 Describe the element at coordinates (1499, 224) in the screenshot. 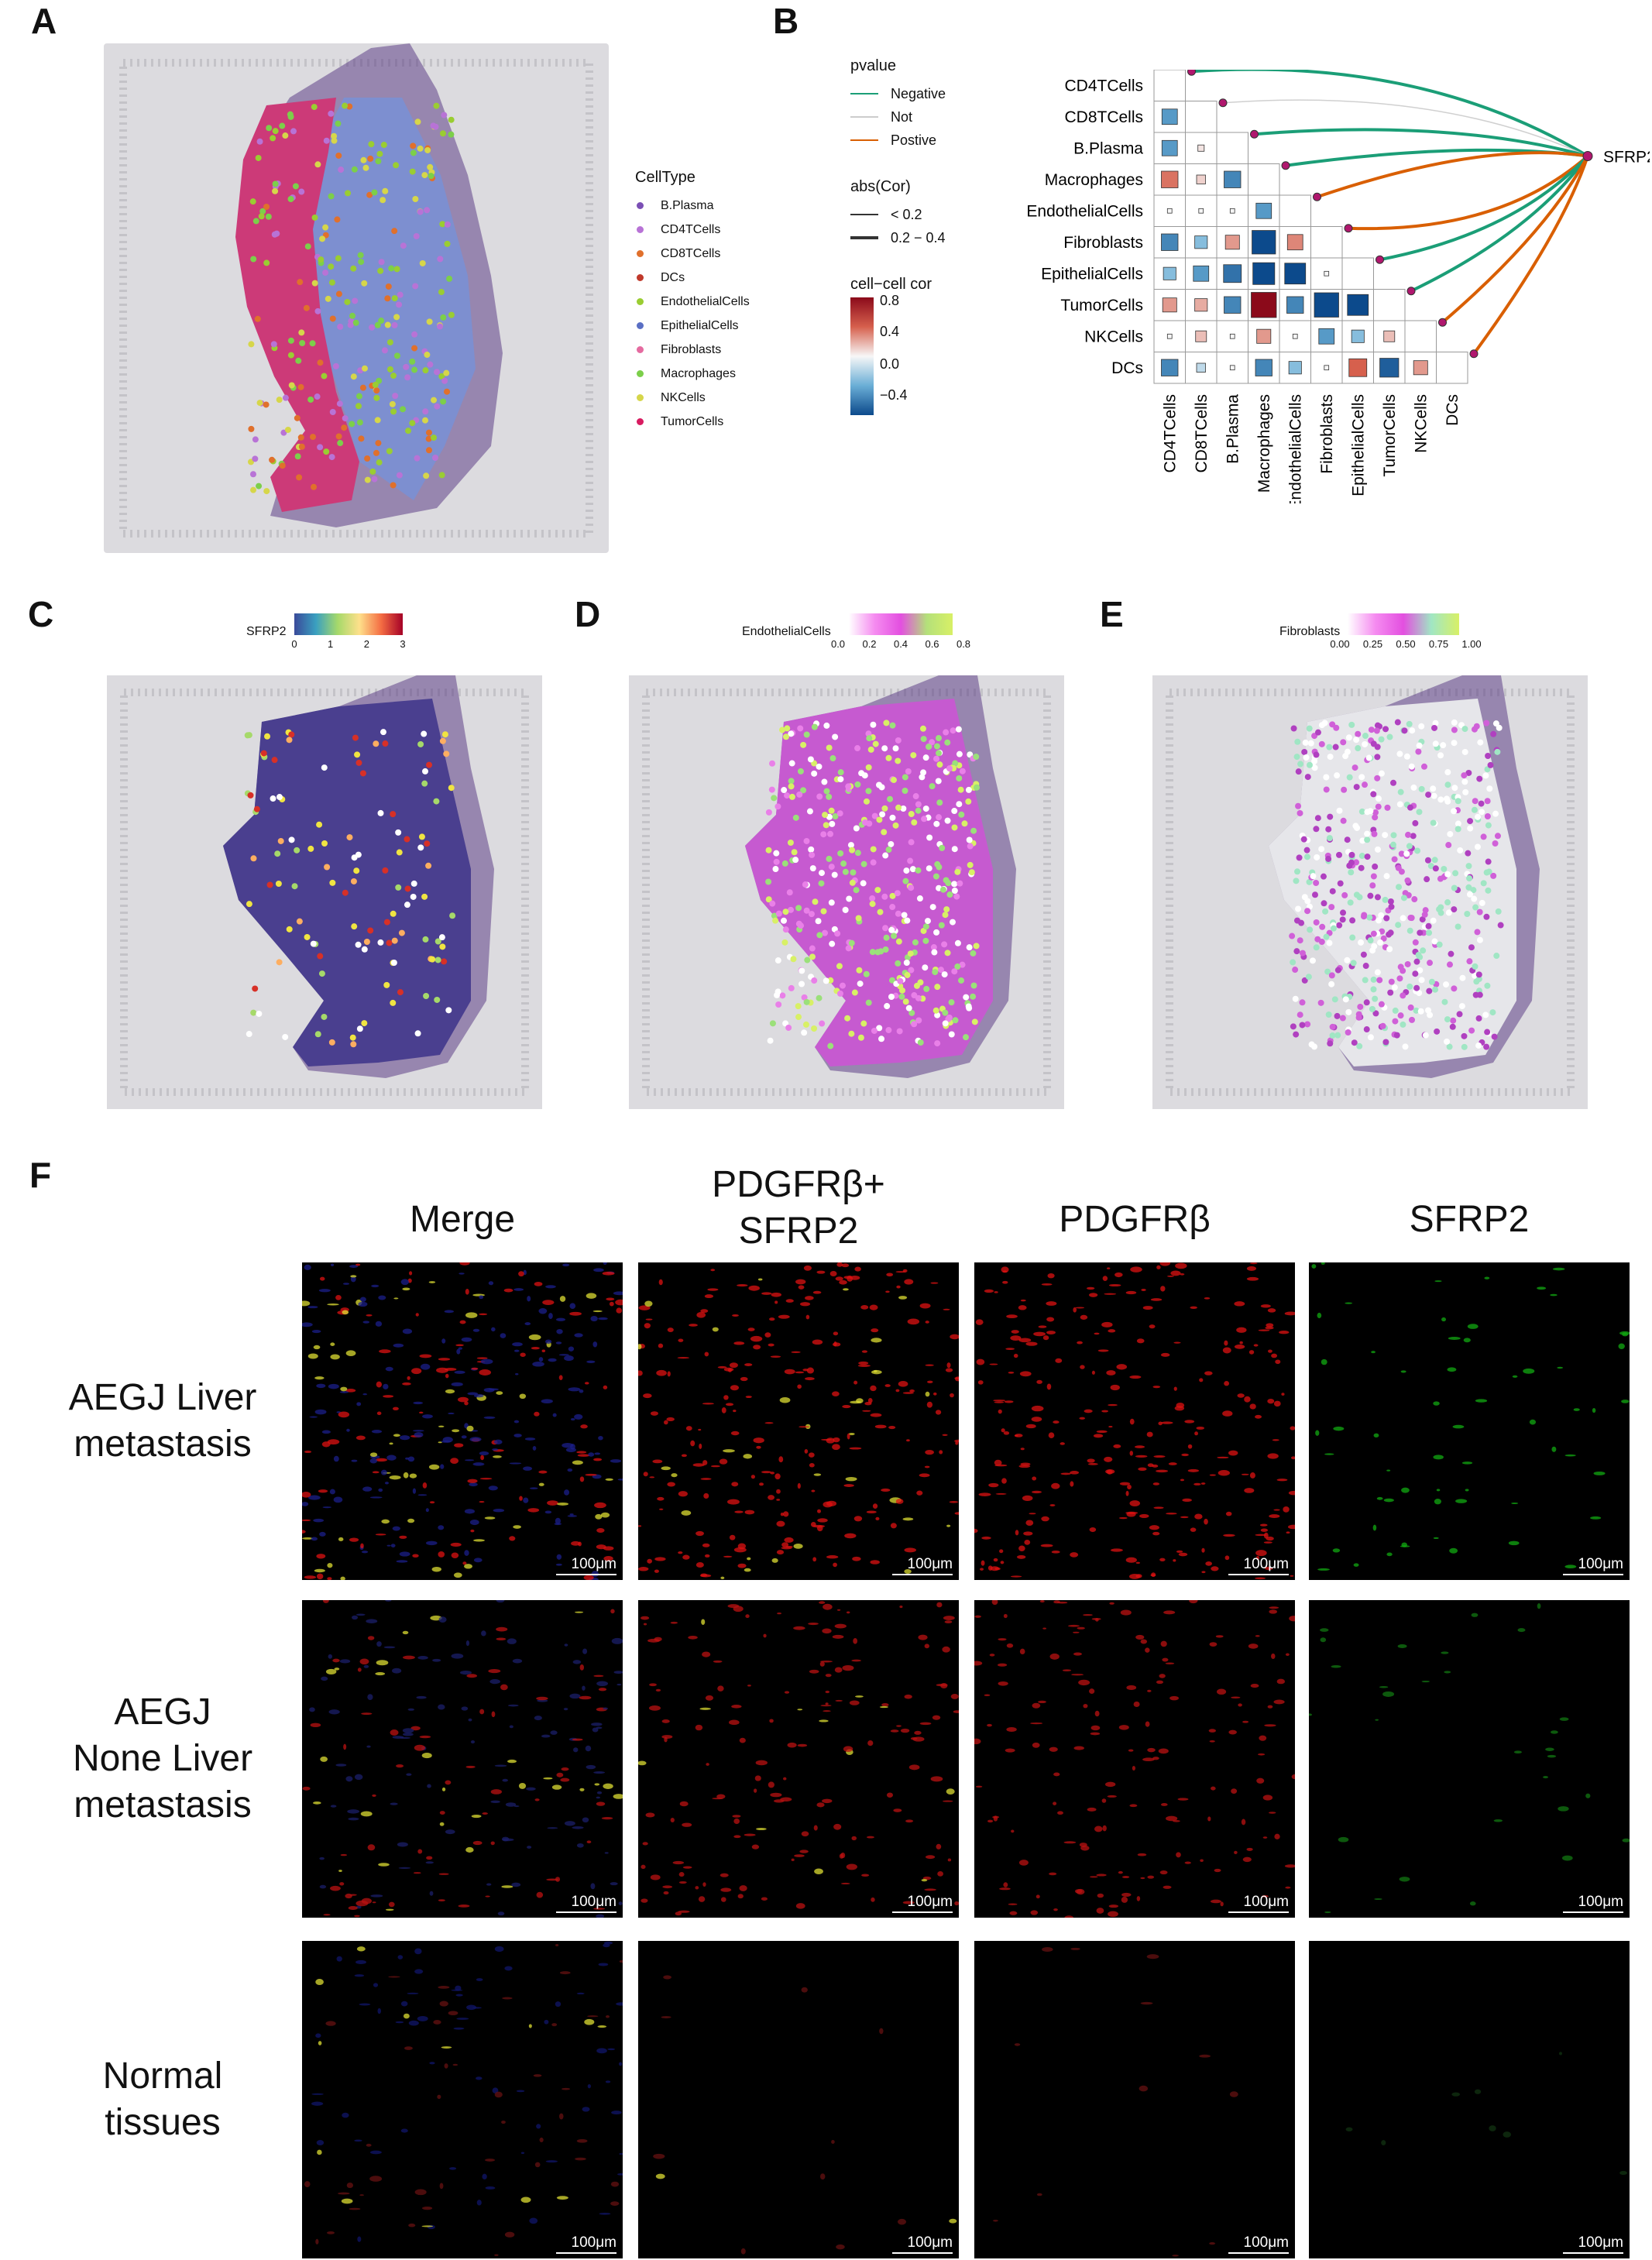

I see `correlation-link` at that location.